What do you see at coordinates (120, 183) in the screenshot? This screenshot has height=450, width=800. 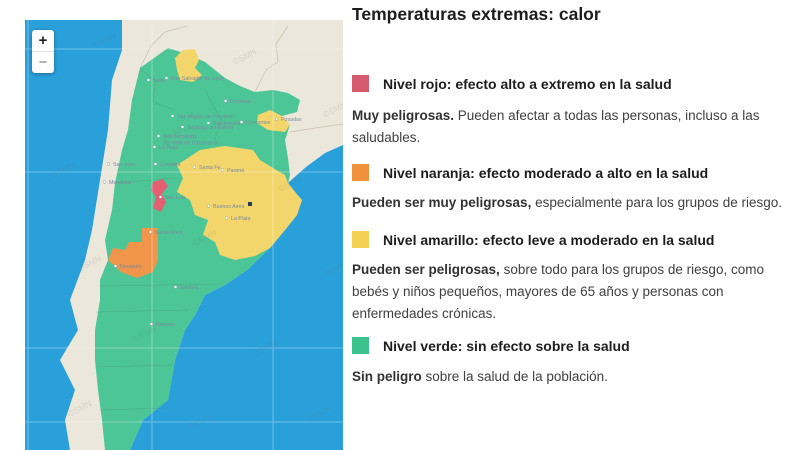 I see `city-label: Mendoza` at bounding box center [120, 183].